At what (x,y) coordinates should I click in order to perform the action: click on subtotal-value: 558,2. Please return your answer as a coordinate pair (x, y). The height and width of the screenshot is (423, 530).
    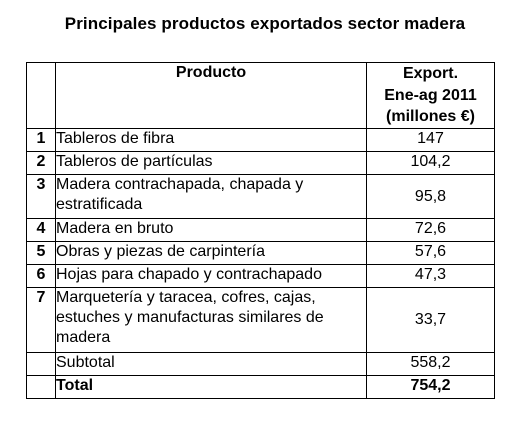
    Looking at the image, I should click on (430, 364).